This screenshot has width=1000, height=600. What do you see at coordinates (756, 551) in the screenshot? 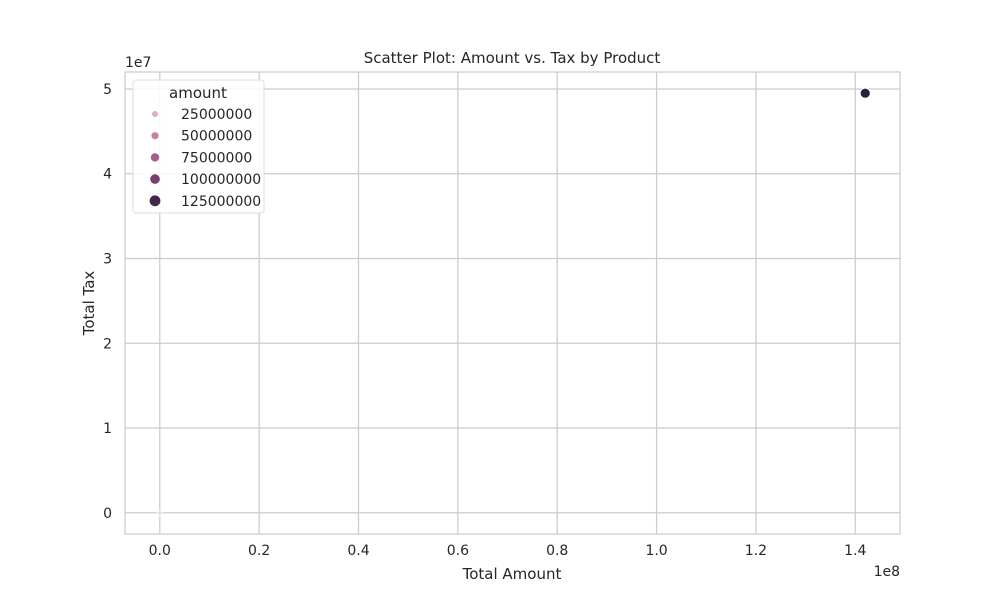
I see `x-tick-label: 1.2` at bounding box center [756, 551].